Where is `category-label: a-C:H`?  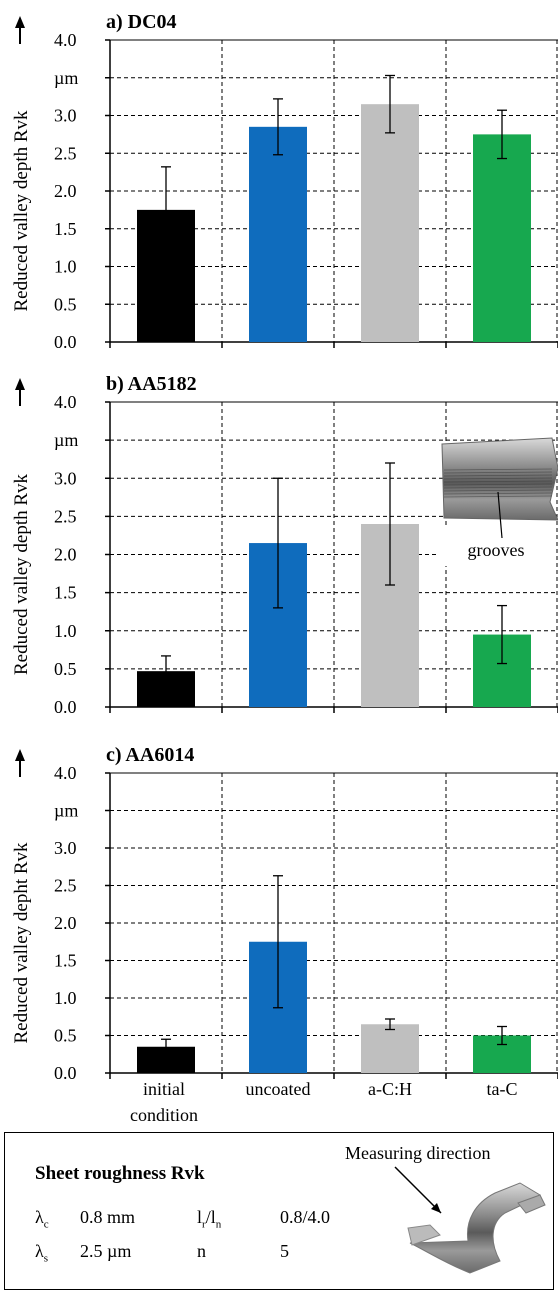 category-label: a-C:H is located at coordinates (390, 1089).